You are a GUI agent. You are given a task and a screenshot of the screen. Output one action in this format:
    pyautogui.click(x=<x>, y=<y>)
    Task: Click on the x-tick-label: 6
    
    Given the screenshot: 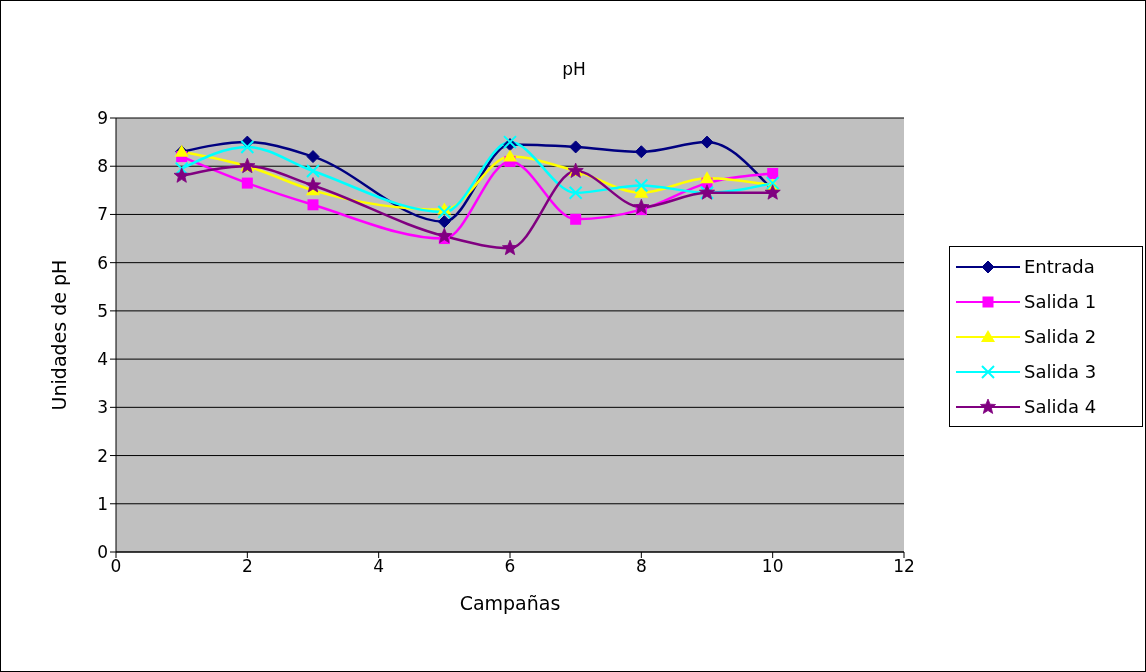 What is the action you would take?
    pyautogui.click(x=510, y=566)
    